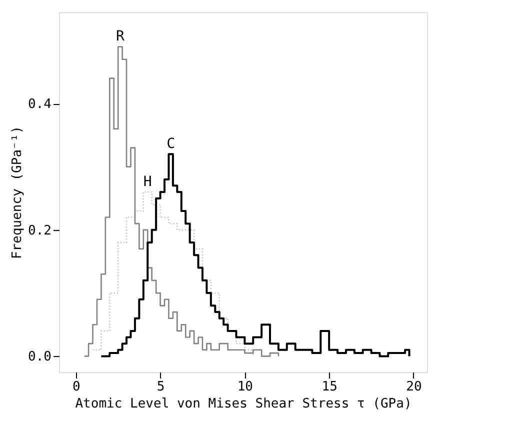 Image resolution: width=519 pixels, height=430 pixels. What do you see at coordinates (76, 387) in the screenshot?
I see `x-tick-label: 0` at bounding box center [76, 387].